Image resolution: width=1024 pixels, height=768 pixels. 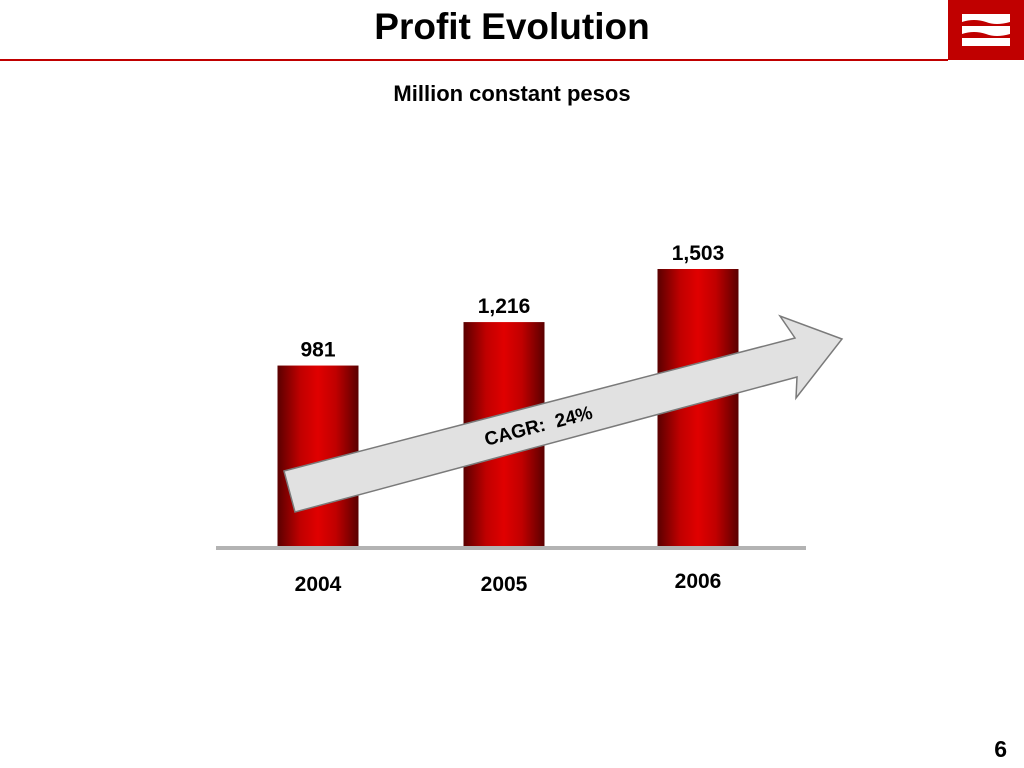 What do you see at coordinates (698, 253) in the screenshot?
I see `data-label-2006: 1,503` at bounding box center [698, 253].